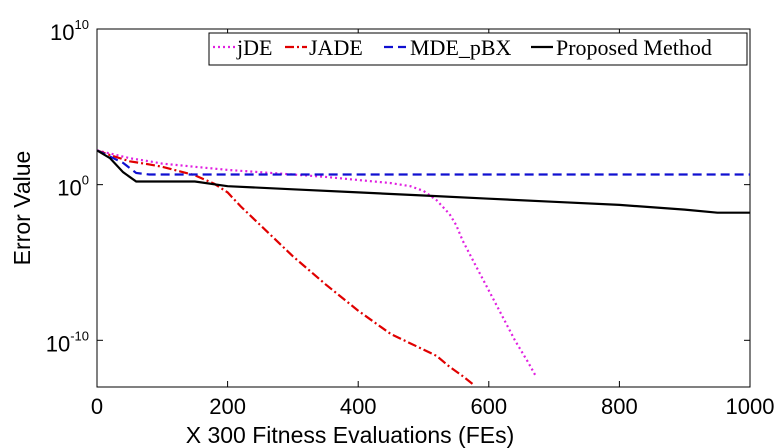  I want to click on y-tick-label: 10-10, so click(67, 342).